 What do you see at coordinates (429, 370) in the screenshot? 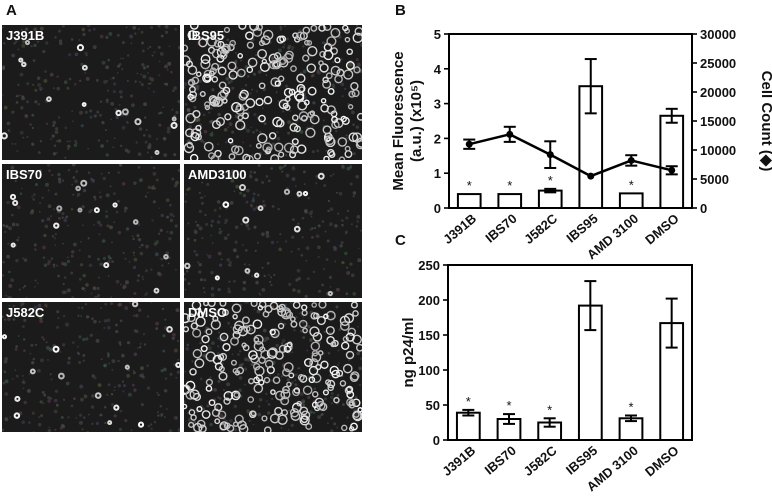
I see `y-tick-label: 100` at bounding box center [429, 370].